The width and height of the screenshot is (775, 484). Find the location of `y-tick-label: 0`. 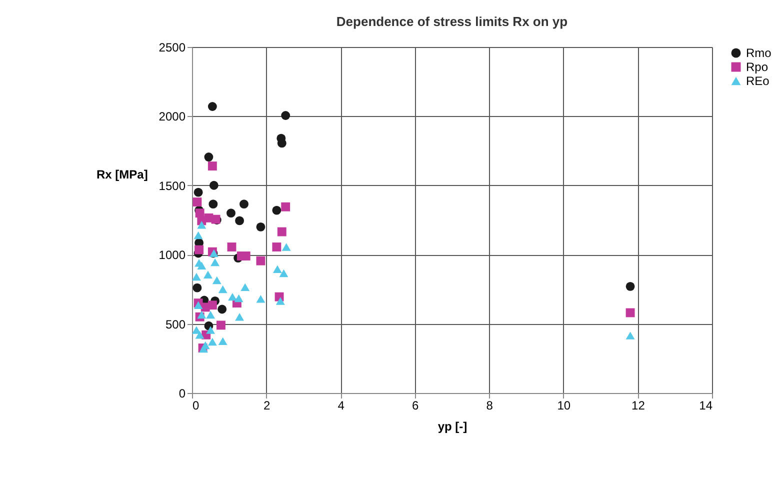

y-tick-label: 0 is located at coordinates (182, 393).